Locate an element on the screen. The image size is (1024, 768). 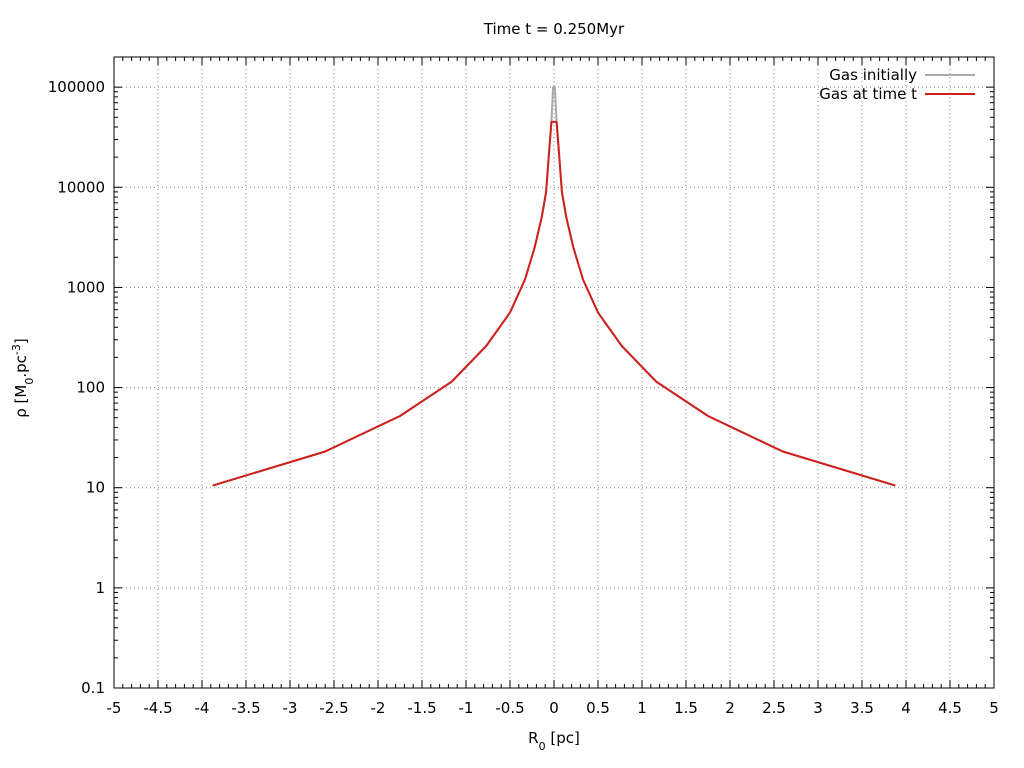
x-tick-label: 0 is located at coordinates (554, 708).